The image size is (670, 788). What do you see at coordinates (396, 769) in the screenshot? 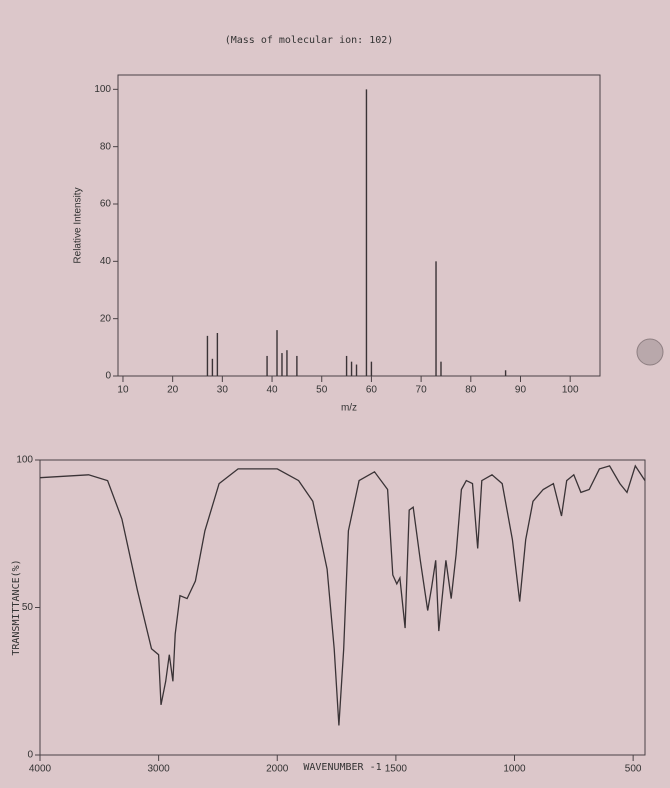
I see `x-tick-label: 1500` at bounding box center [396, 769].